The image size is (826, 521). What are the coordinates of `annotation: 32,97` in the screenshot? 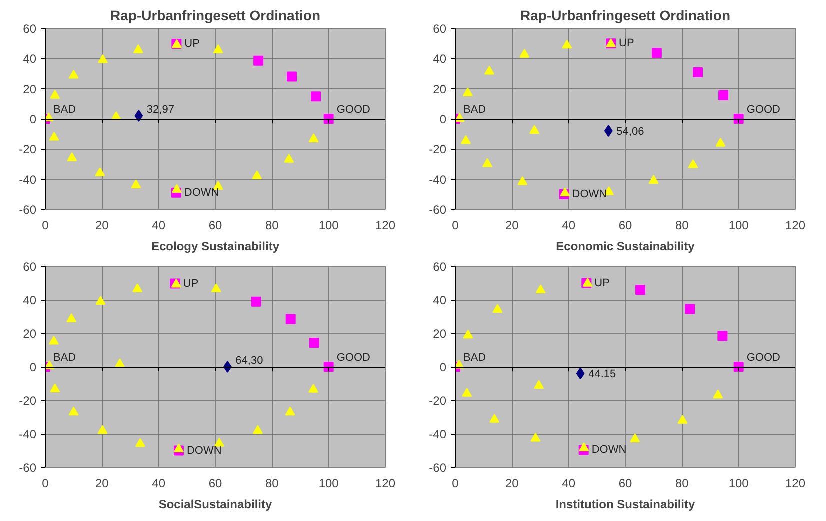 It's located at (160, 110).